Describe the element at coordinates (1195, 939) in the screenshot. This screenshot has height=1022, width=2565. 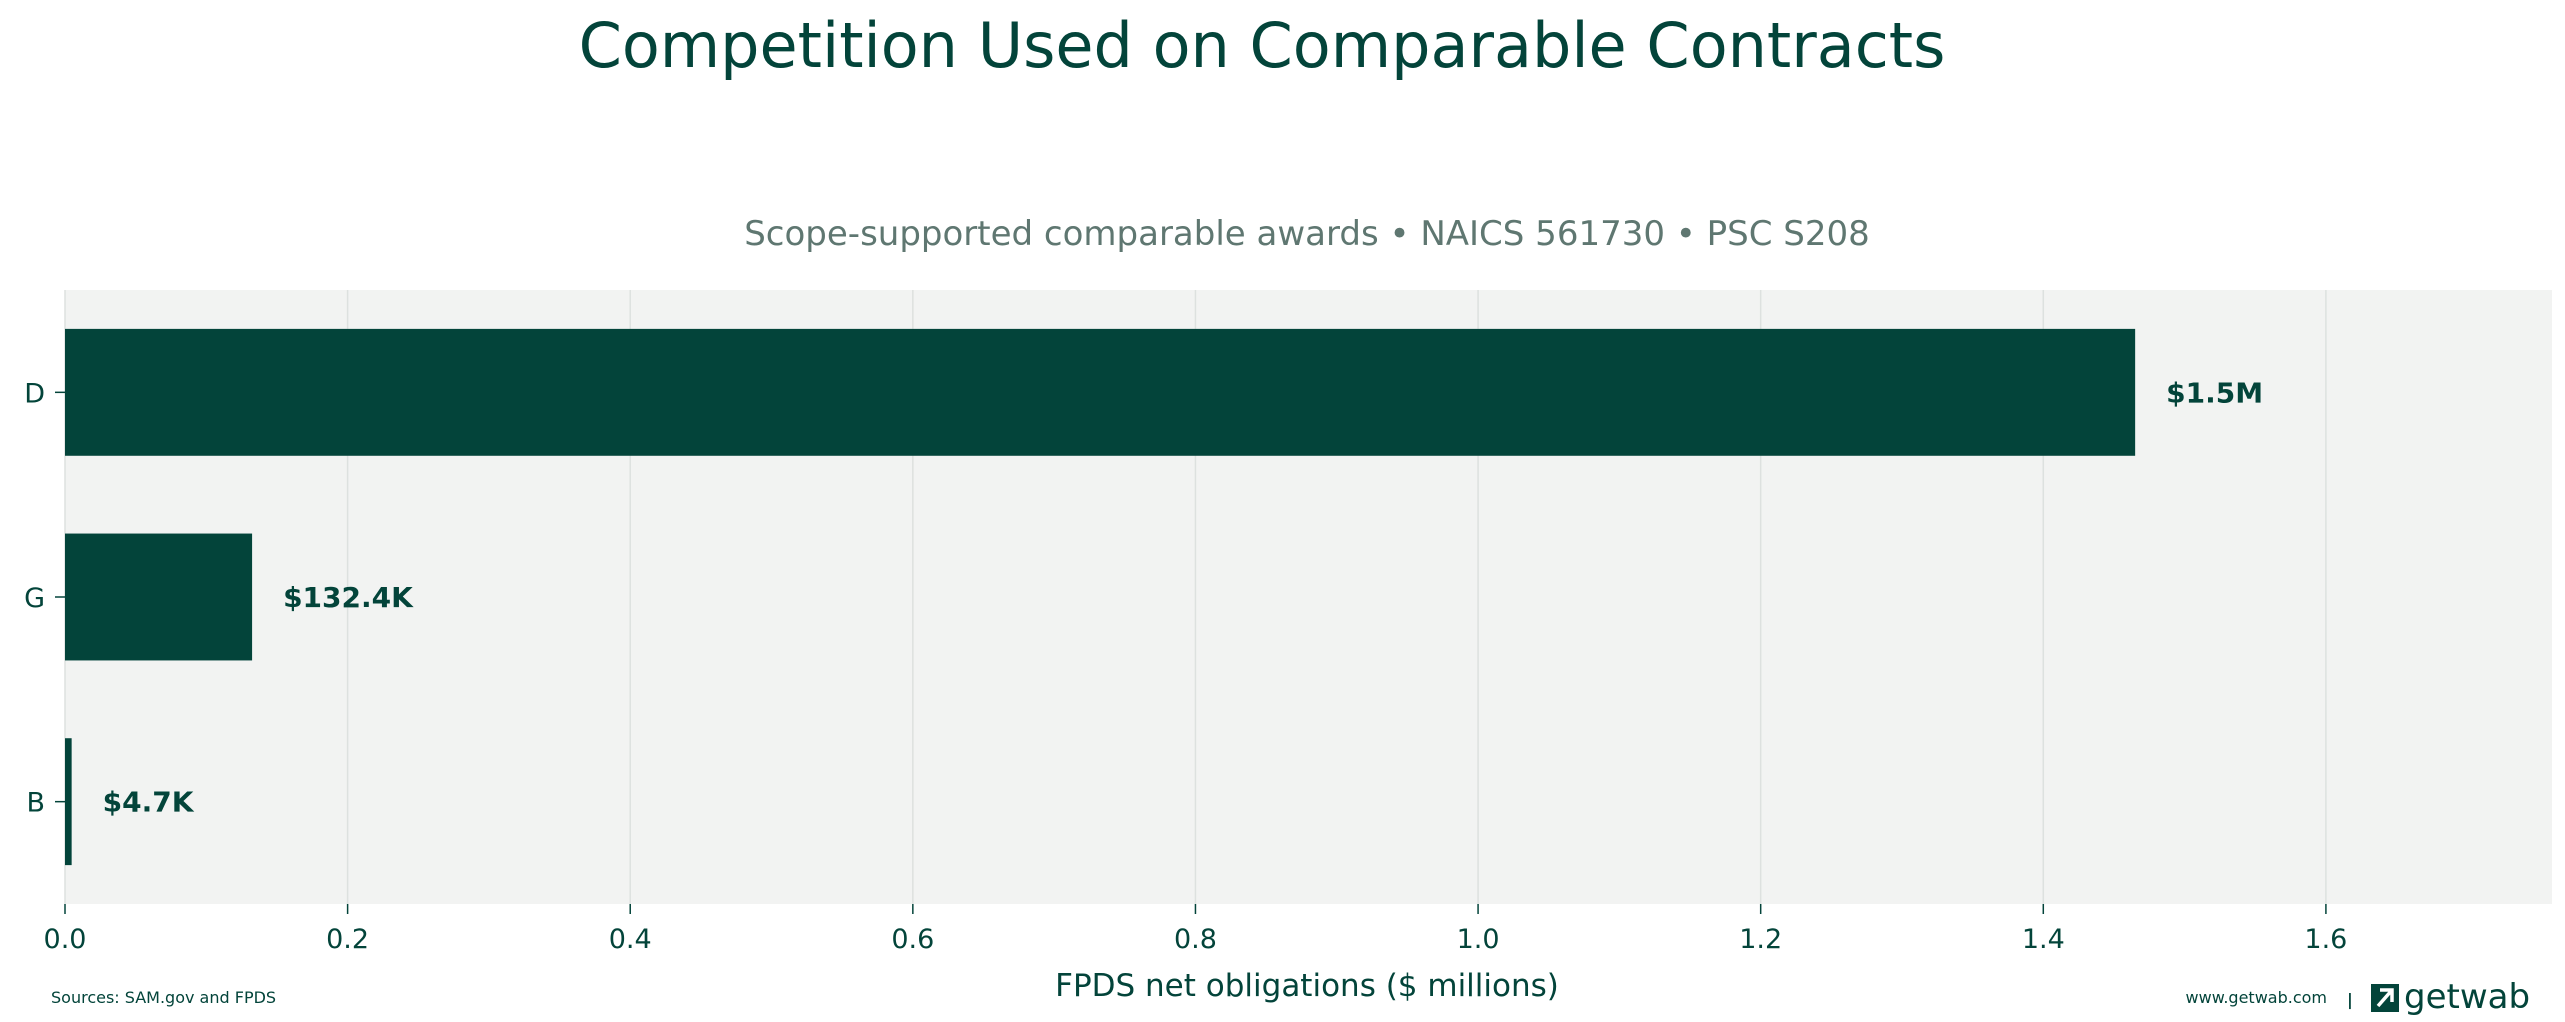
I see `x-tick-label: 0.8` at that location.